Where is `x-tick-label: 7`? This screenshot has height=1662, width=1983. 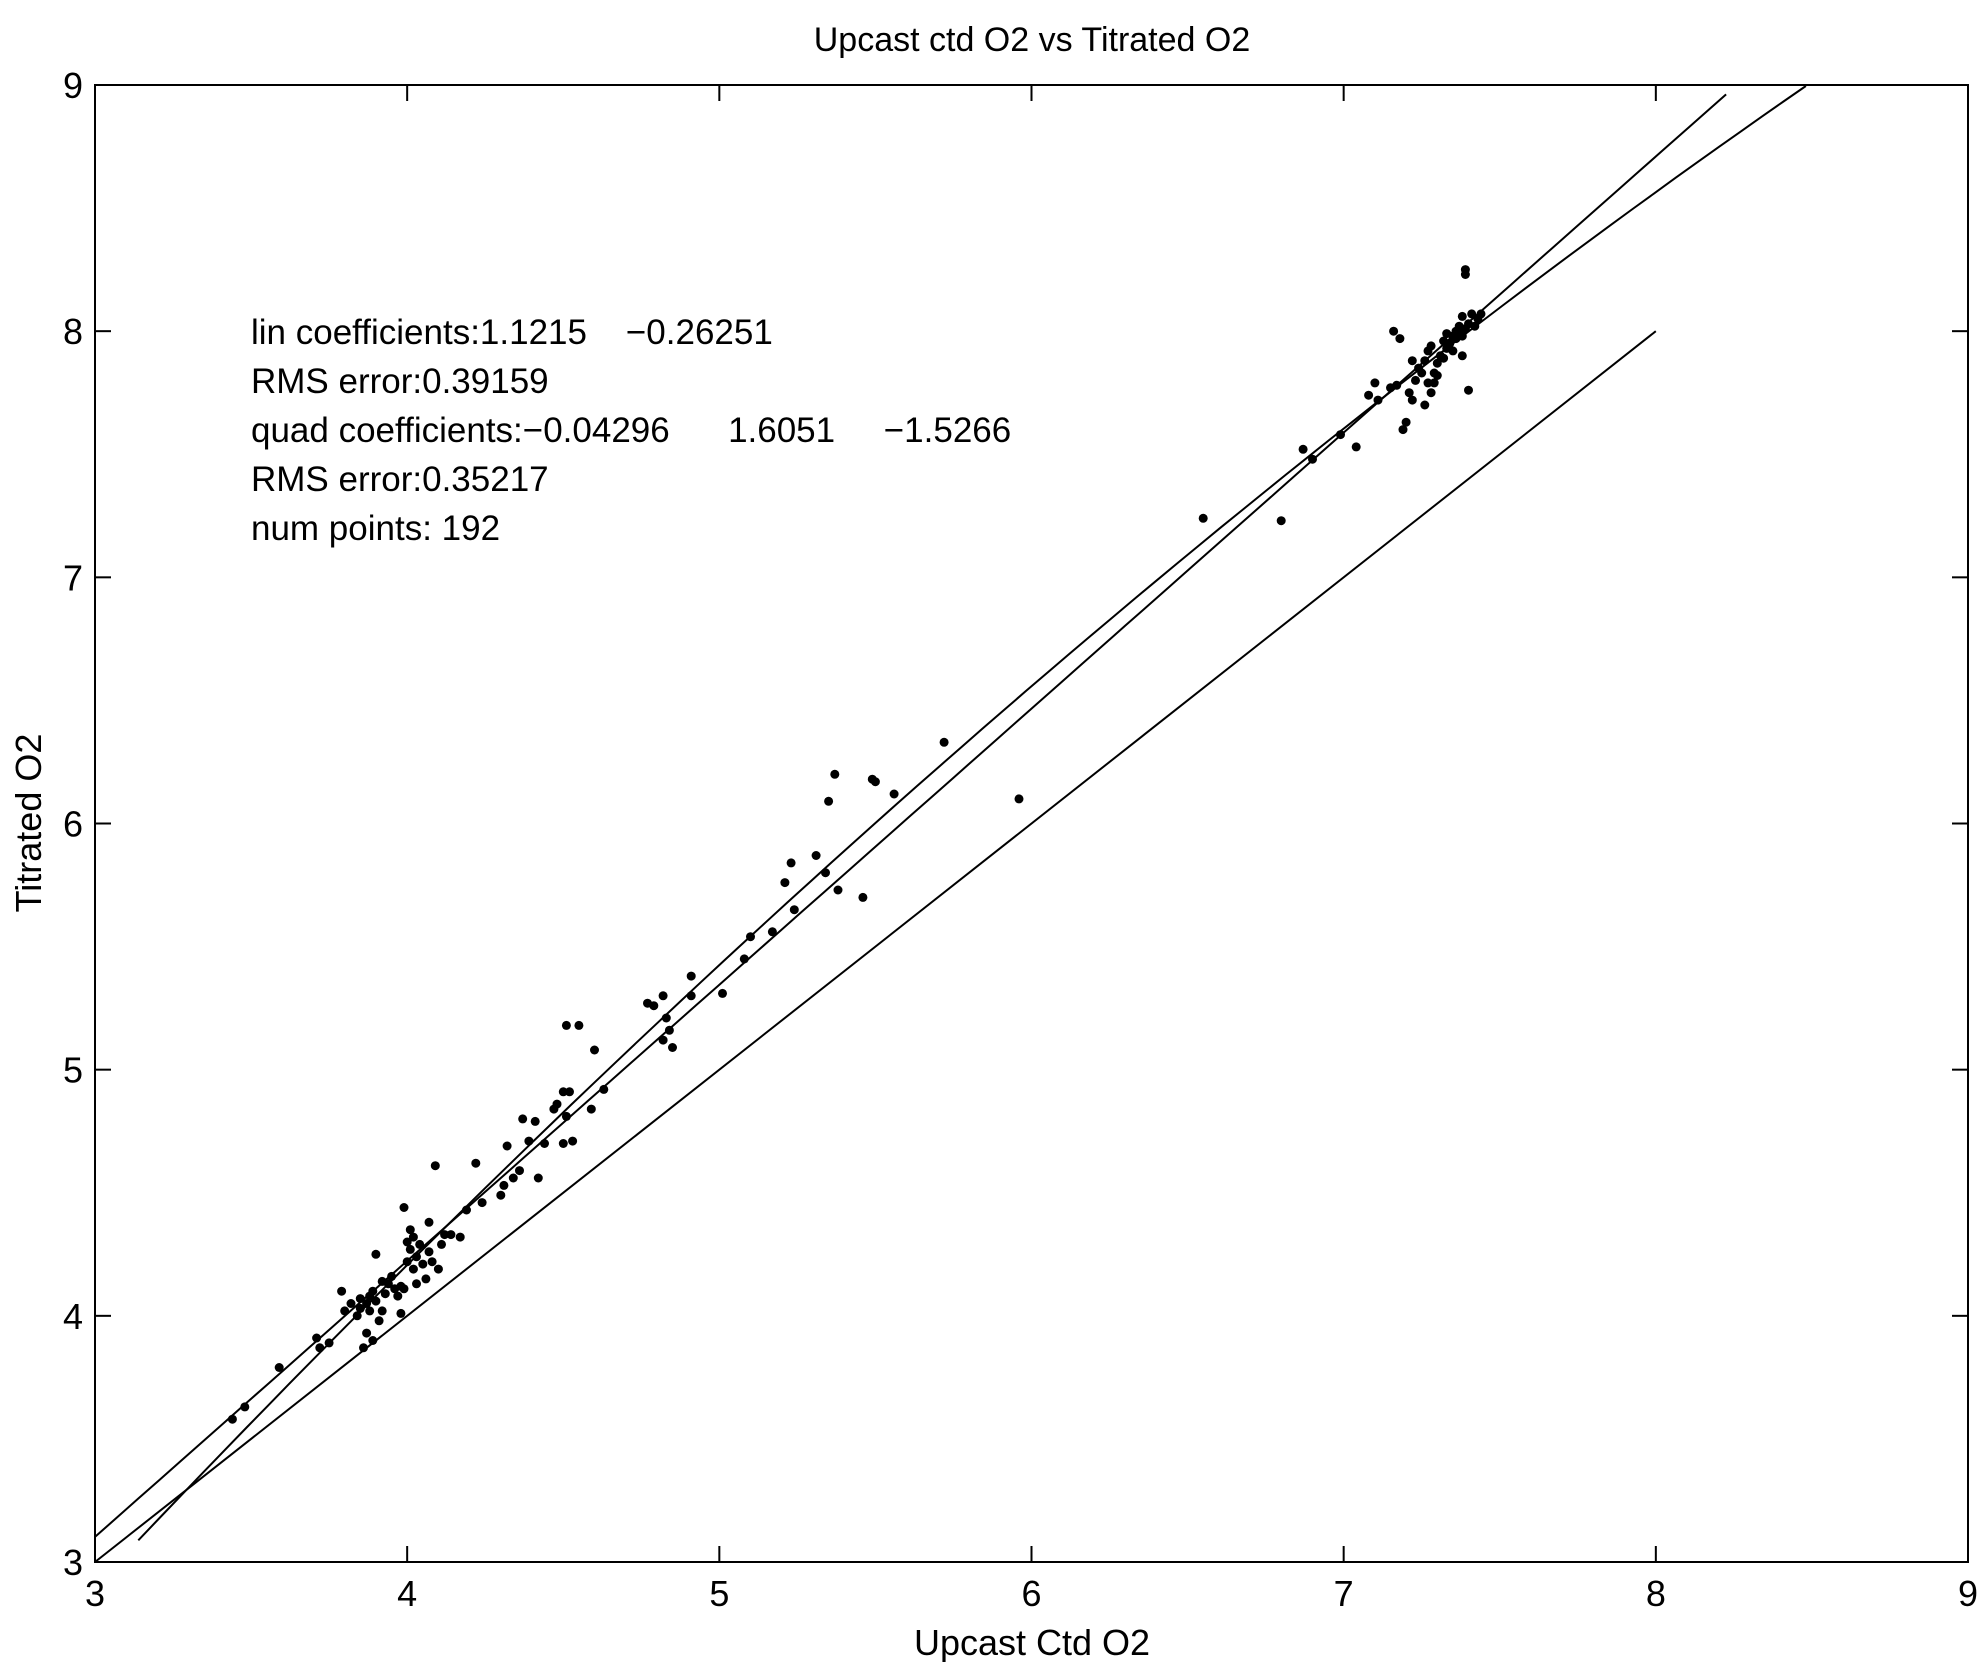
x-tick-label: 7 is located at coordinates (1344, 1593).